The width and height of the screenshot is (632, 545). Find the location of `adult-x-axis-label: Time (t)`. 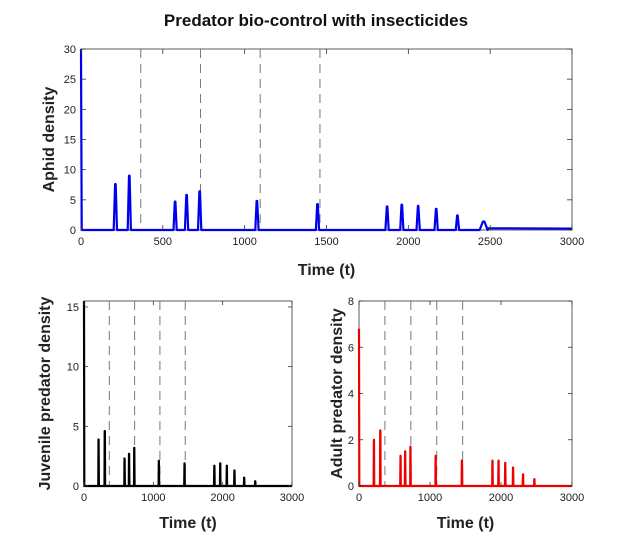

adult-x-axis-label: Time (t) is located at coordinates (465, 523).